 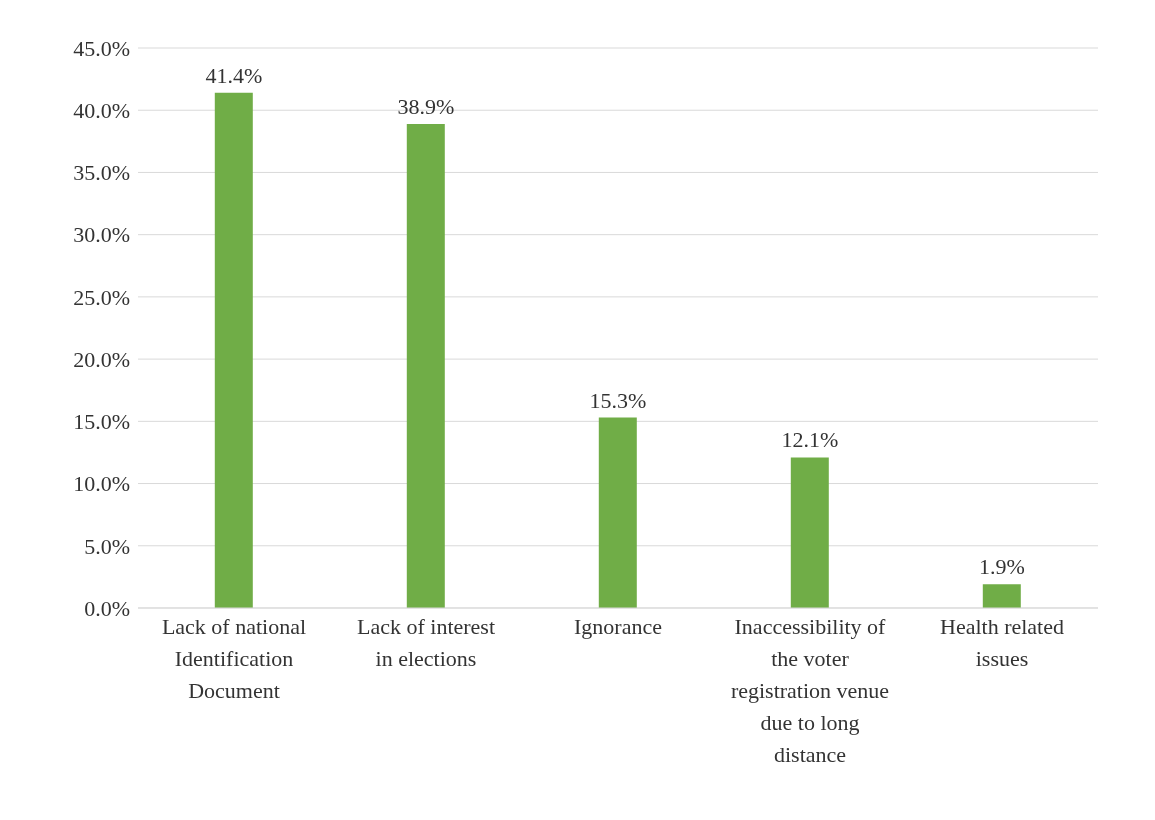 I want to click on y-tick-label: 0.0%, so click(x=107, y=608).